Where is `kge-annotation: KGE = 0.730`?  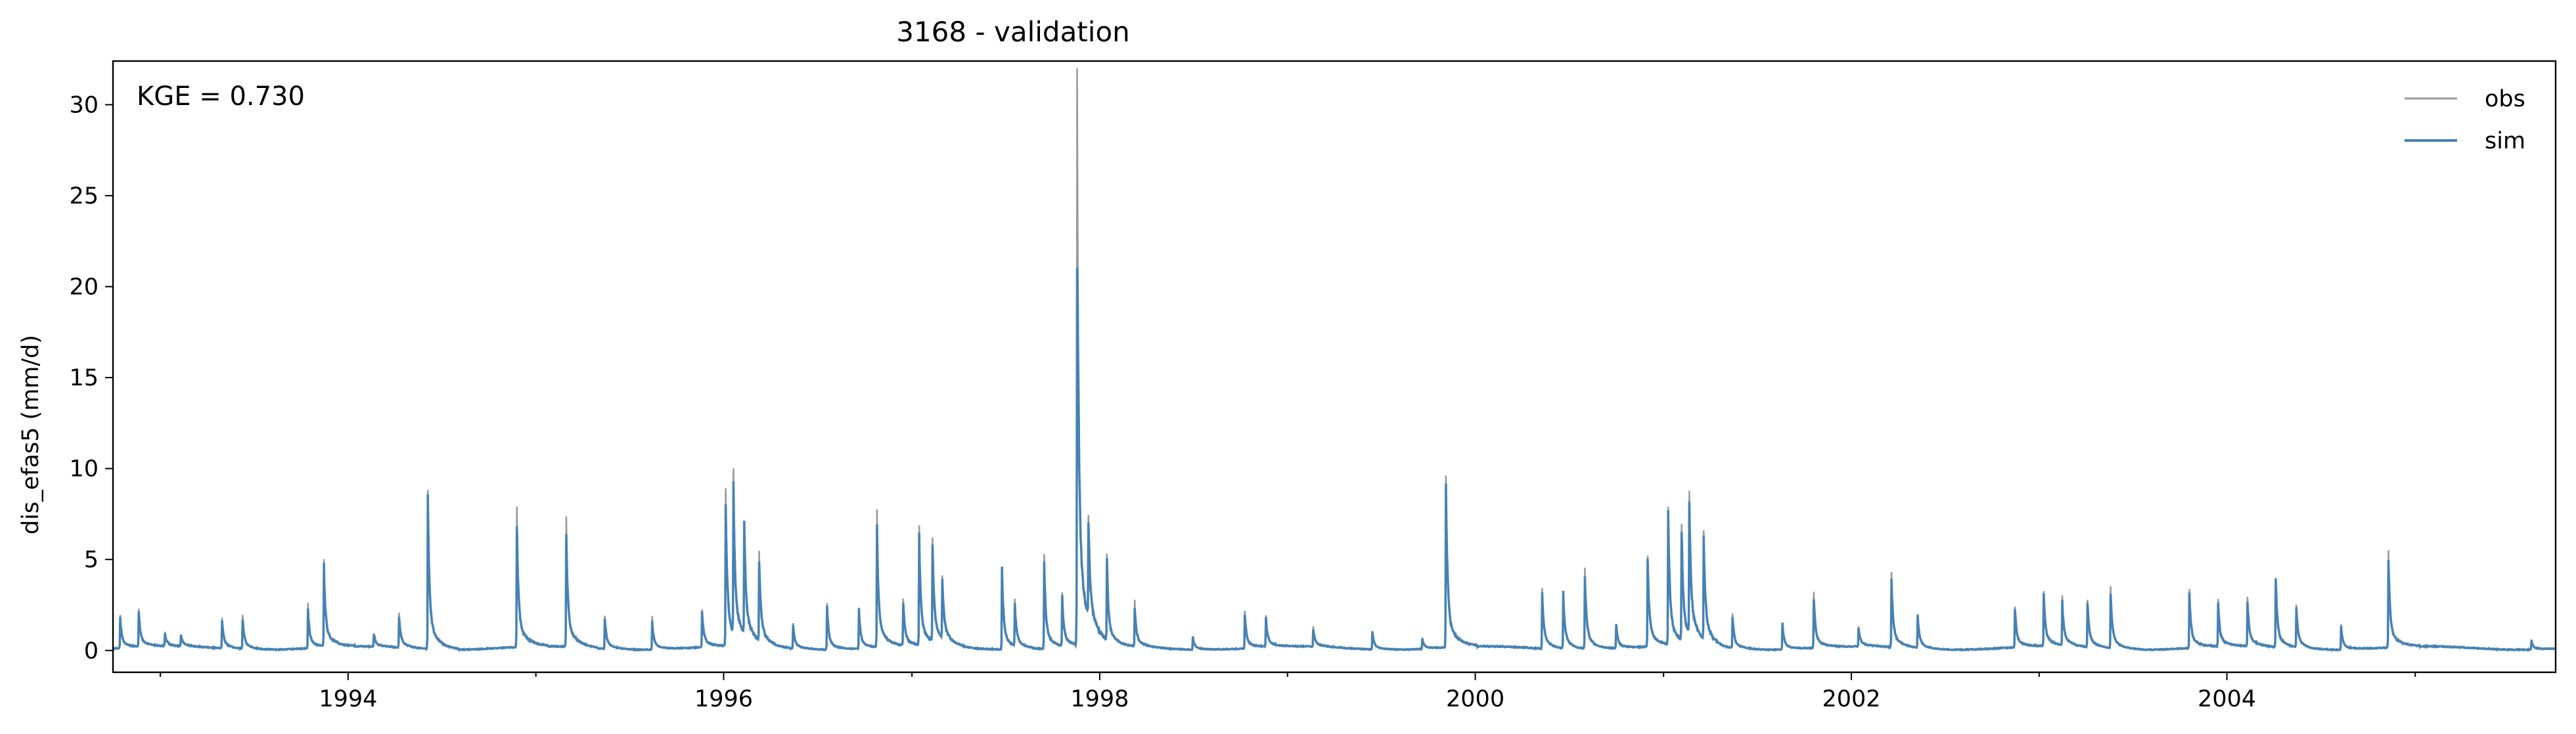
kge-annotation: KGE = 0.730 is located at coordinates (221, 96).